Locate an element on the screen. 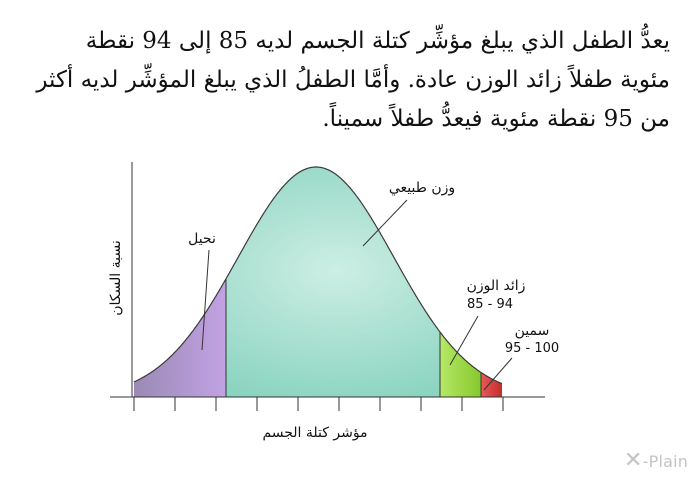  watermark-text: -Plain is located at coordinates (665, 461).